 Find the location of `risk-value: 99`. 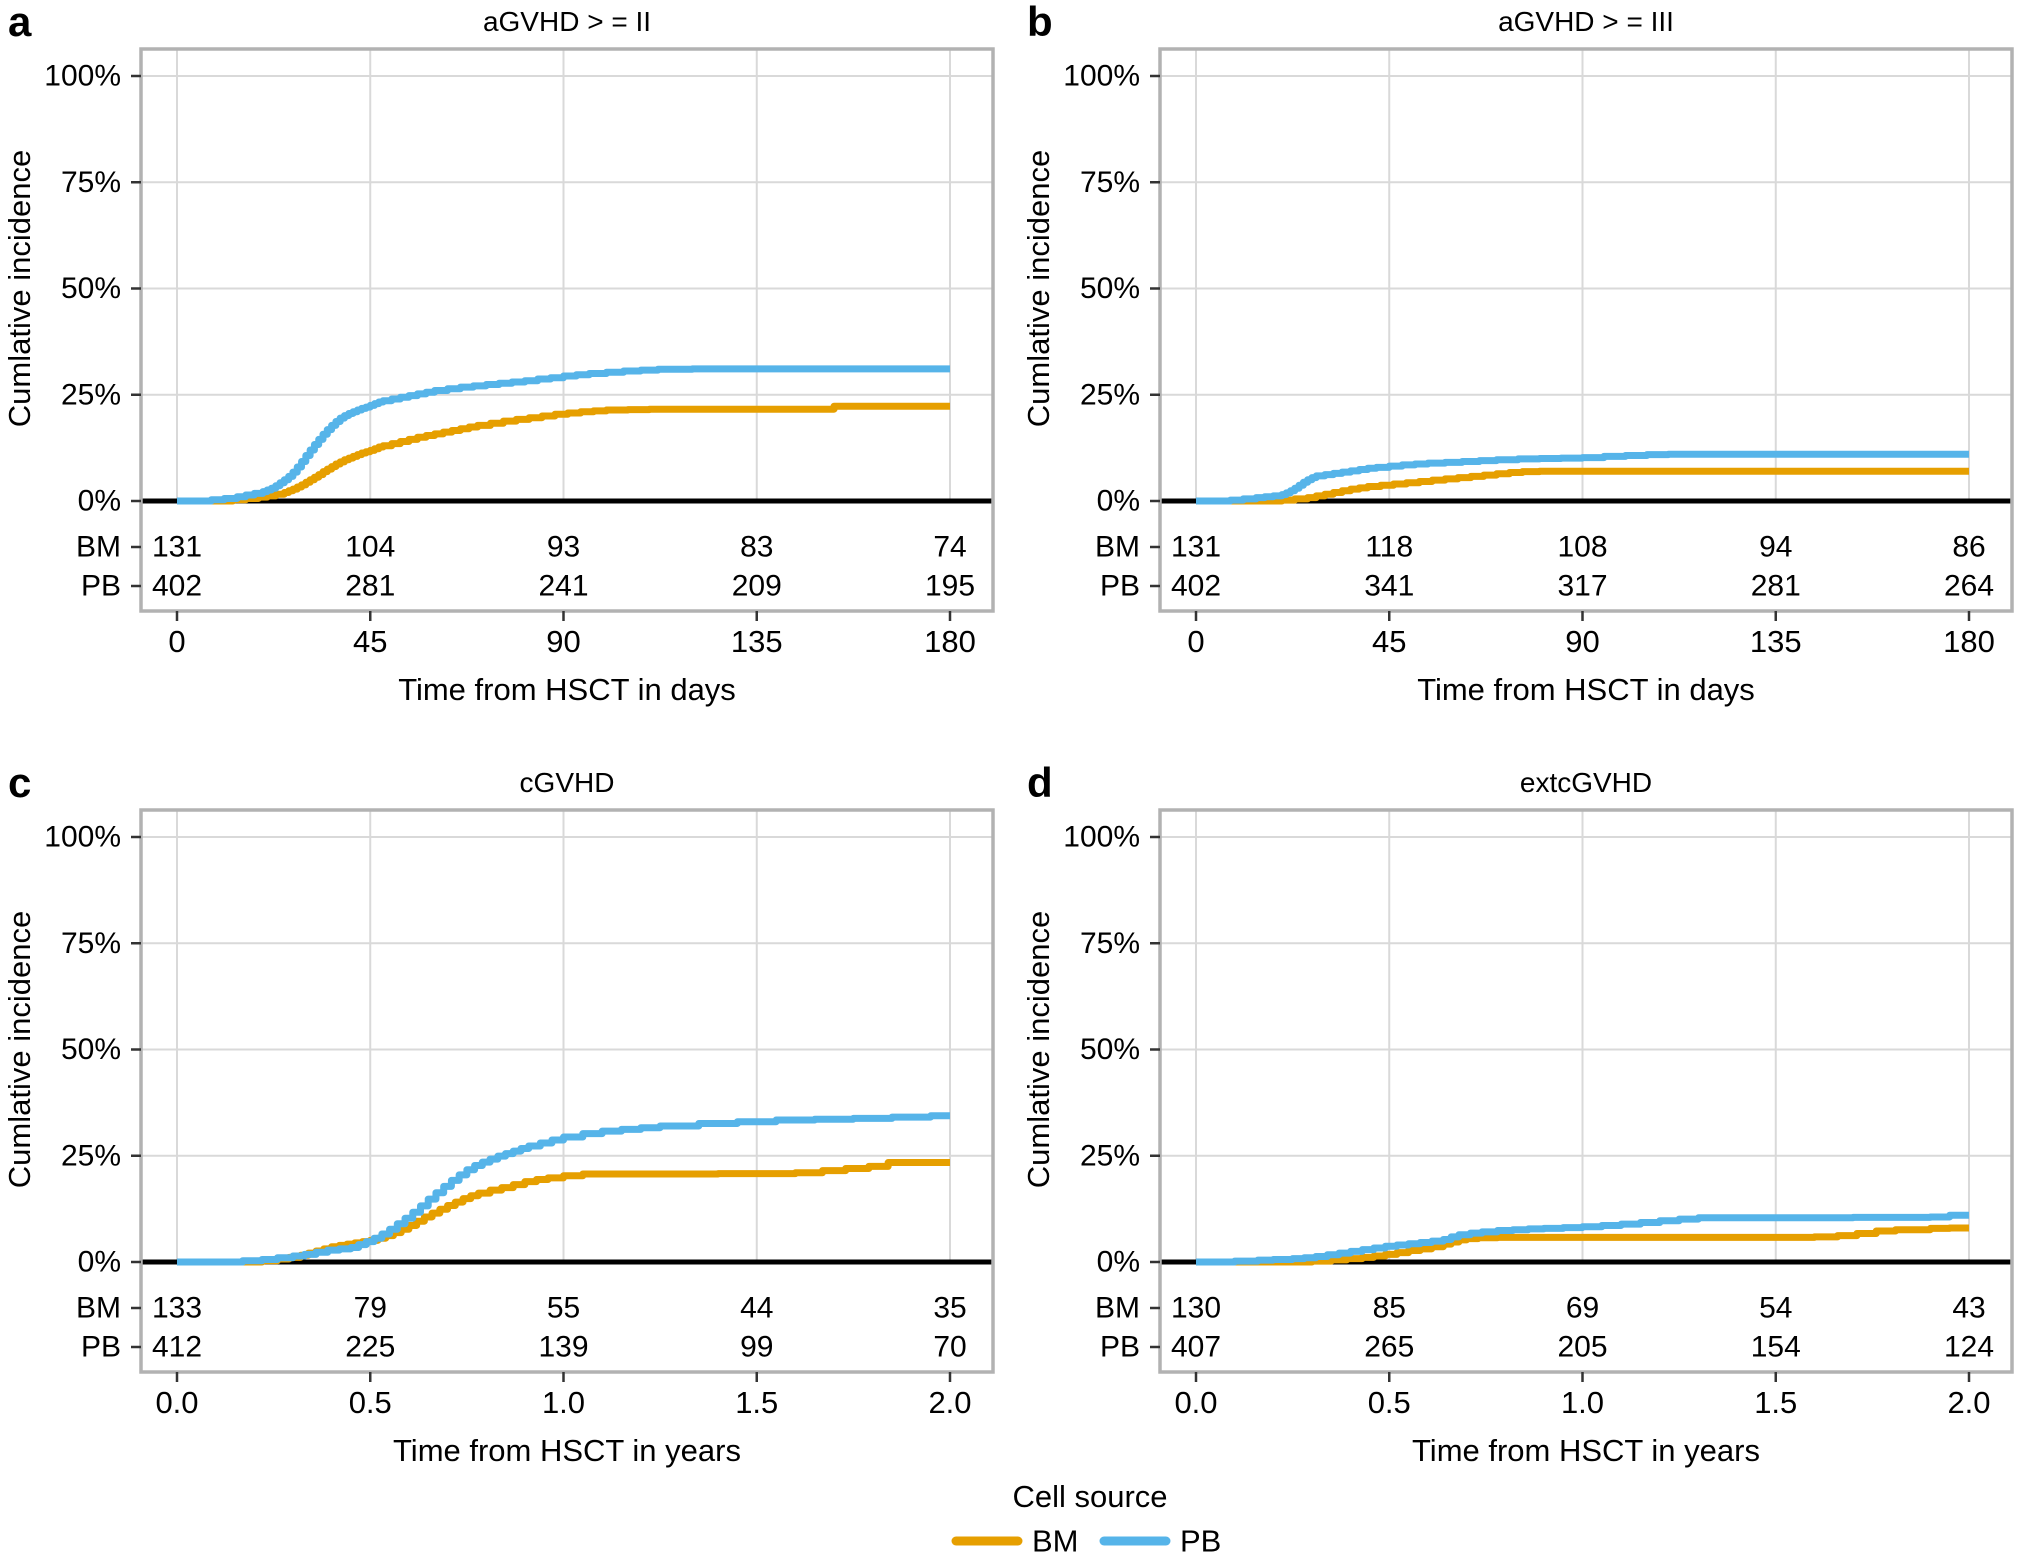

risk-value: 99 is located at coordinates (756, 1347).